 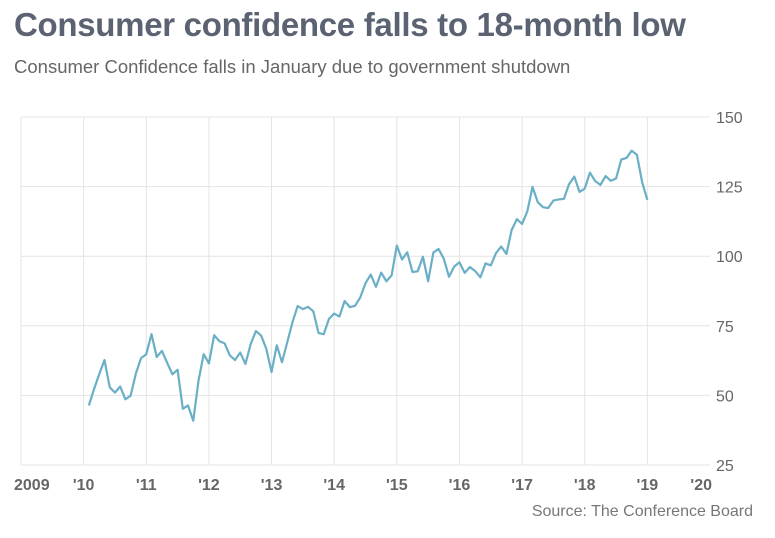 I want to click on x-tick-label: '14, so click(x=334, y=485).